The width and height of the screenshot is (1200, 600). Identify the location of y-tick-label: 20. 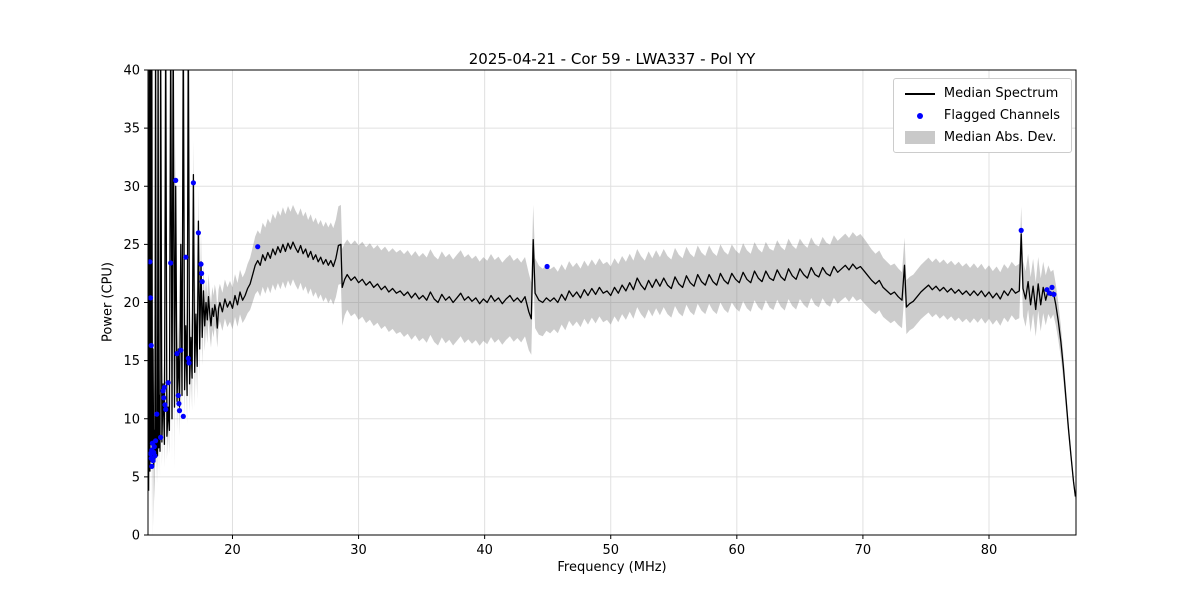
(131, 303).